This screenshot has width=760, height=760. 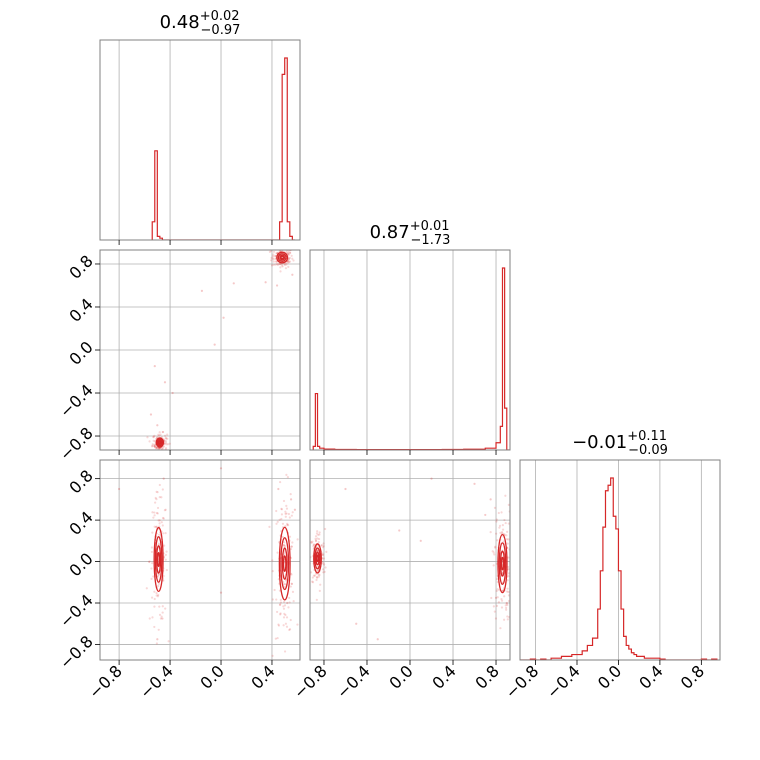 What do you see at coordinates (80, 352) in the screenshot?
I see `y-tick-label: 0.0` at bounding box center [80, 352].